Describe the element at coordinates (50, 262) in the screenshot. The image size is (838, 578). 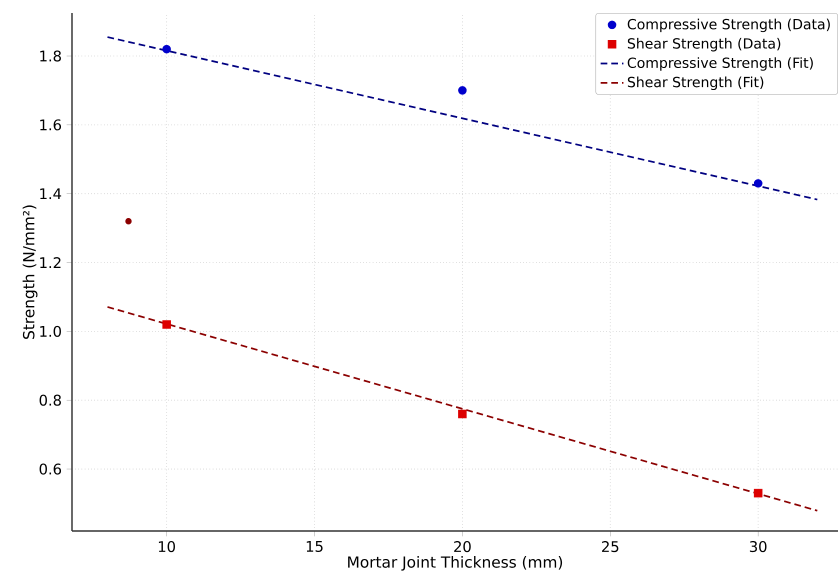
I see `y-tick-label: 1.2` at that location.